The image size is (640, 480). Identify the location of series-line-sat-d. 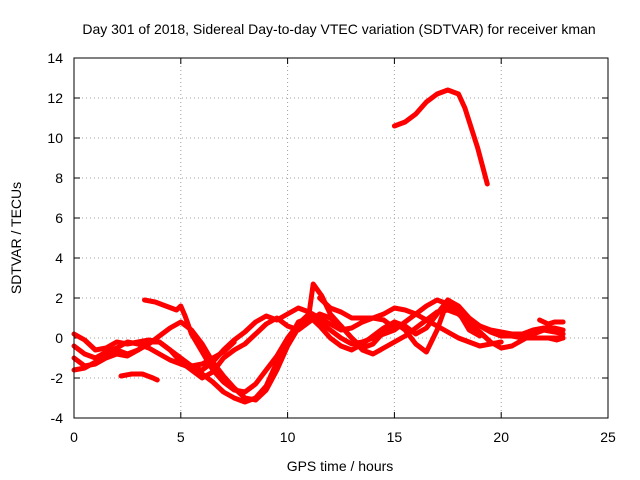
(318, 344).